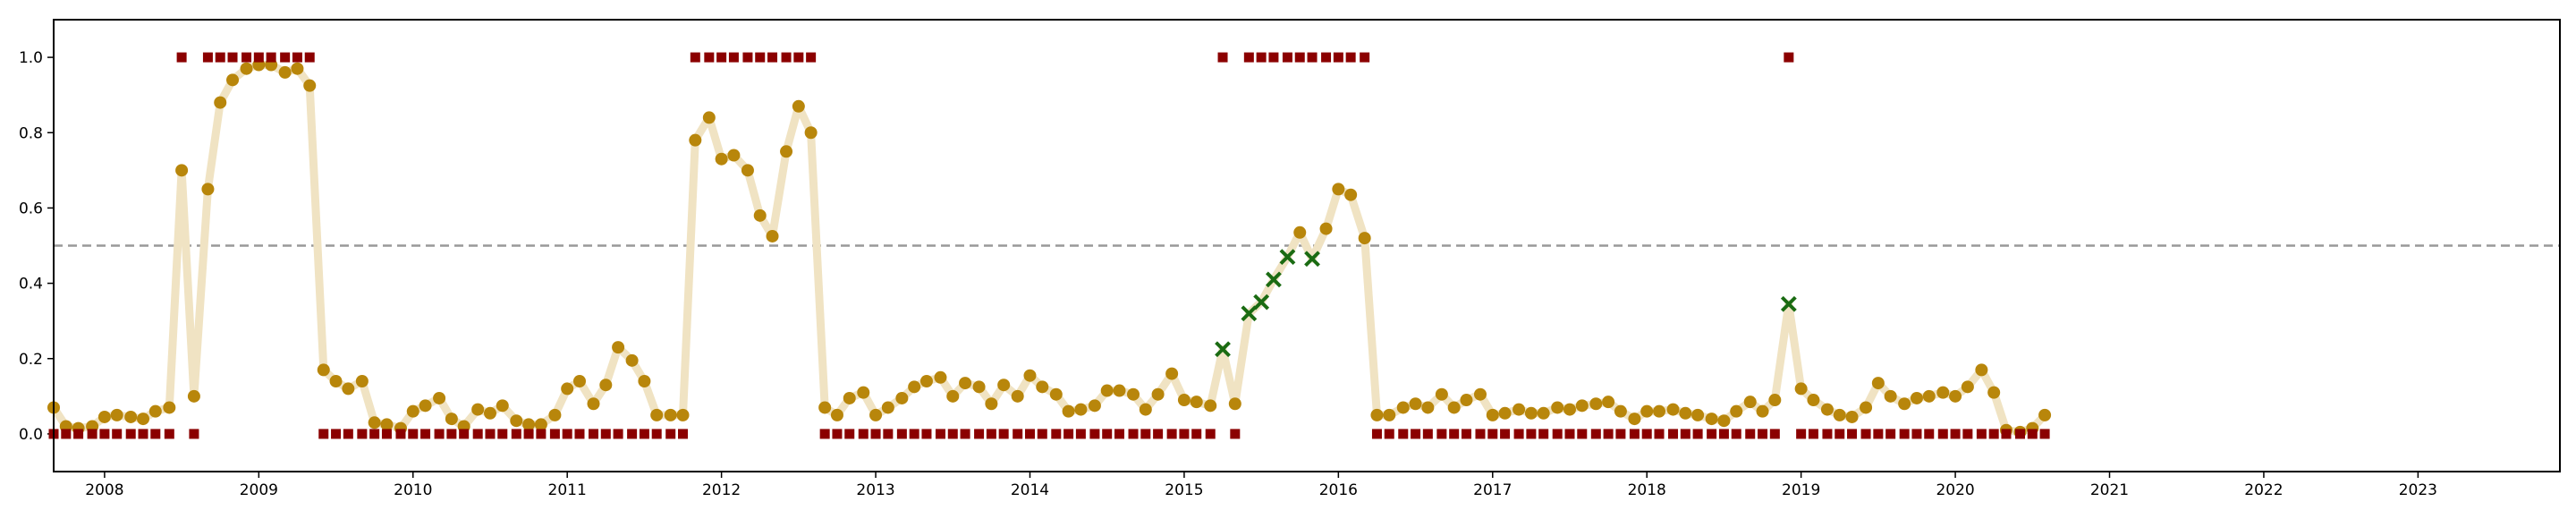 The image size is (2576, 519). What do you see at coordinates (2418, 490) in the screenshot?
I see `x-tick-label: 2023` at bounding box center [2418, 490].